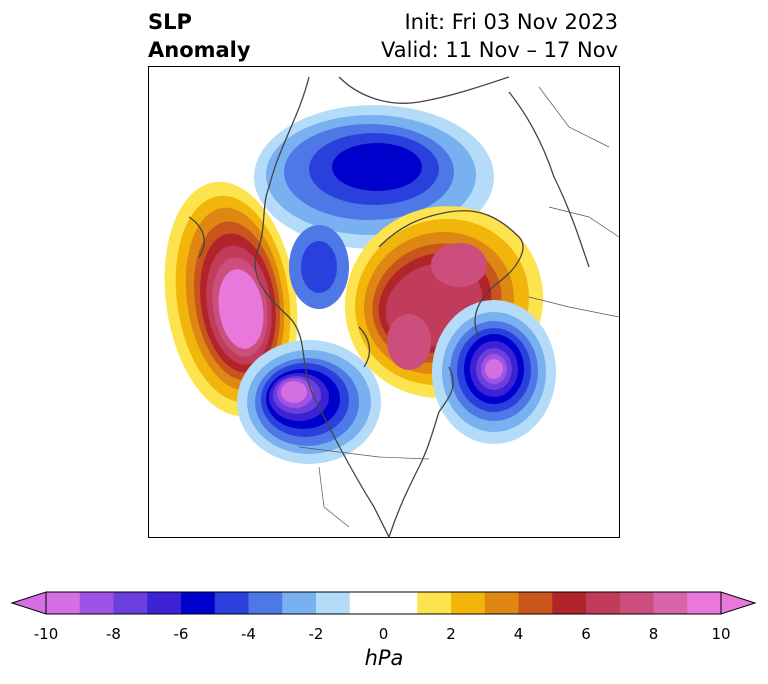 The width and height of the screenshot is (768, 684). I want to click on init-date: Init: Fri 03 Nov 2023, so click(511, 22).